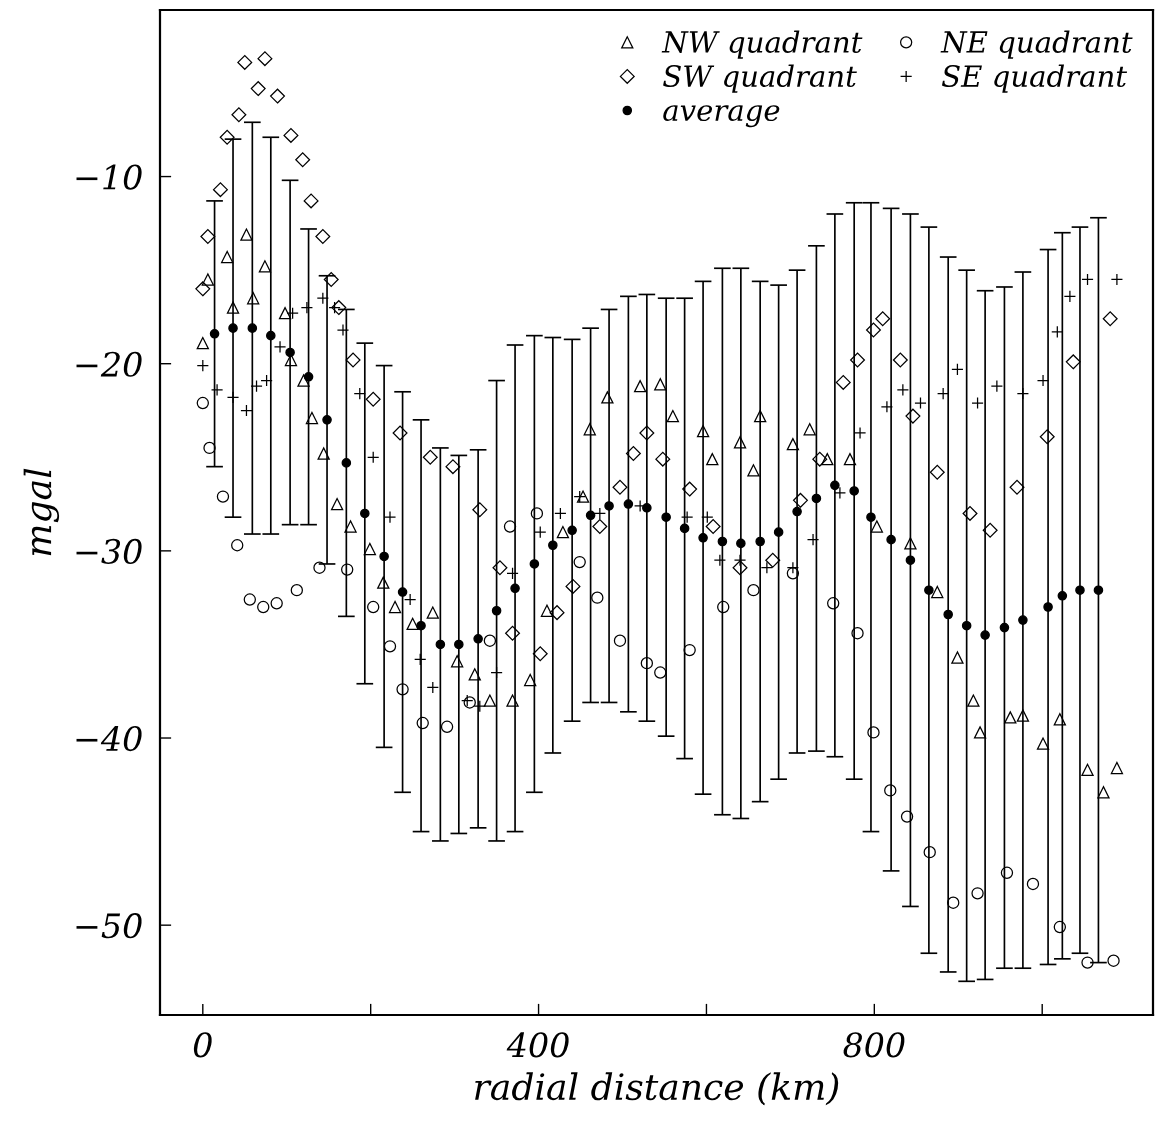 The image size is (1156, 1124). Describe the element at coordinates (874, 1045) in the screenshot. I see `x-tick-label: 800` at that location.